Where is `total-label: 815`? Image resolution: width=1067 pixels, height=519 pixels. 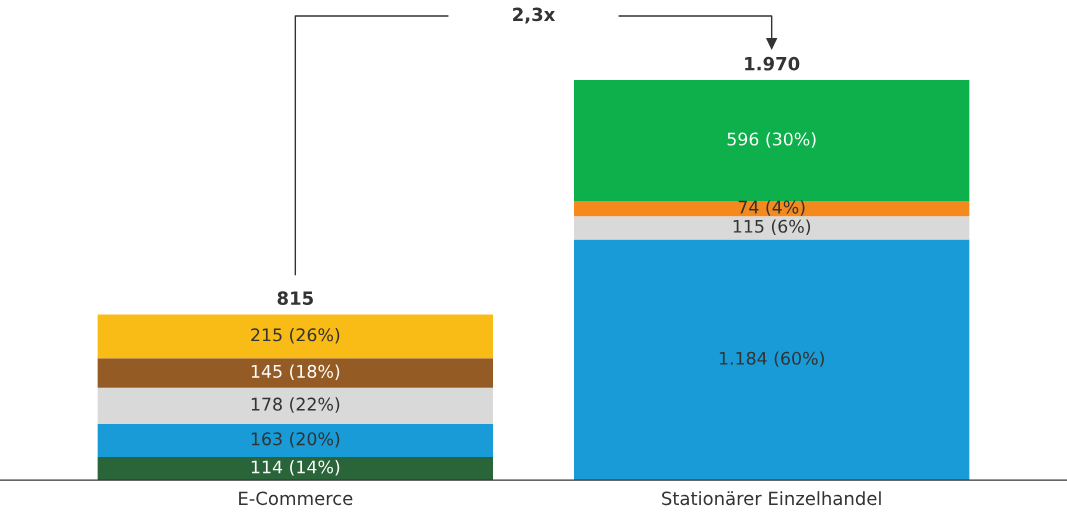 total-label: 815 is located at coordinates (295, 298).